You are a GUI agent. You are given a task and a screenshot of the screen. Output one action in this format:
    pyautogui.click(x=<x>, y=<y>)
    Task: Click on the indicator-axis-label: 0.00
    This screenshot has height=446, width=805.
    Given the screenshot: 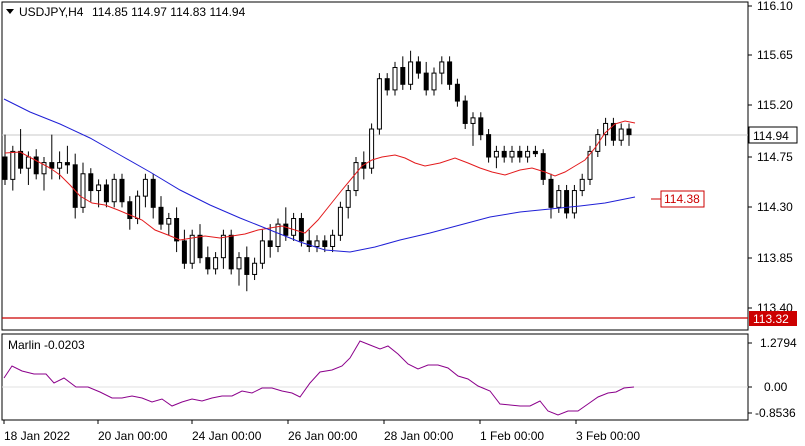 What is the action you would take?
    pyautogui.click(x=776, y=387)
    